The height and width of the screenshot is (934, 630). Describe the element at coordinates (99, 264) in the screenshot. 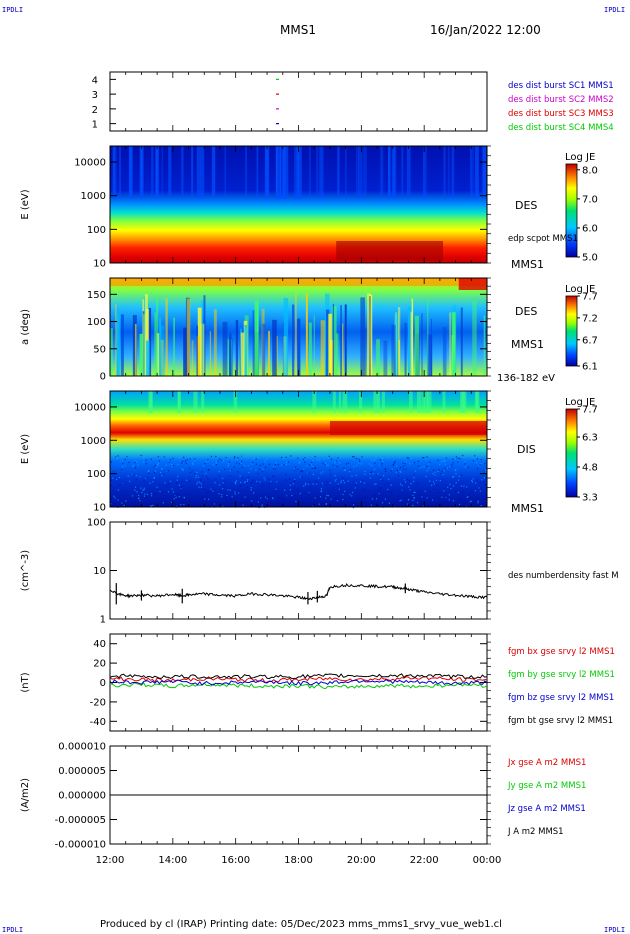

I see `des-energy-y-tick-label: 10` at that location.